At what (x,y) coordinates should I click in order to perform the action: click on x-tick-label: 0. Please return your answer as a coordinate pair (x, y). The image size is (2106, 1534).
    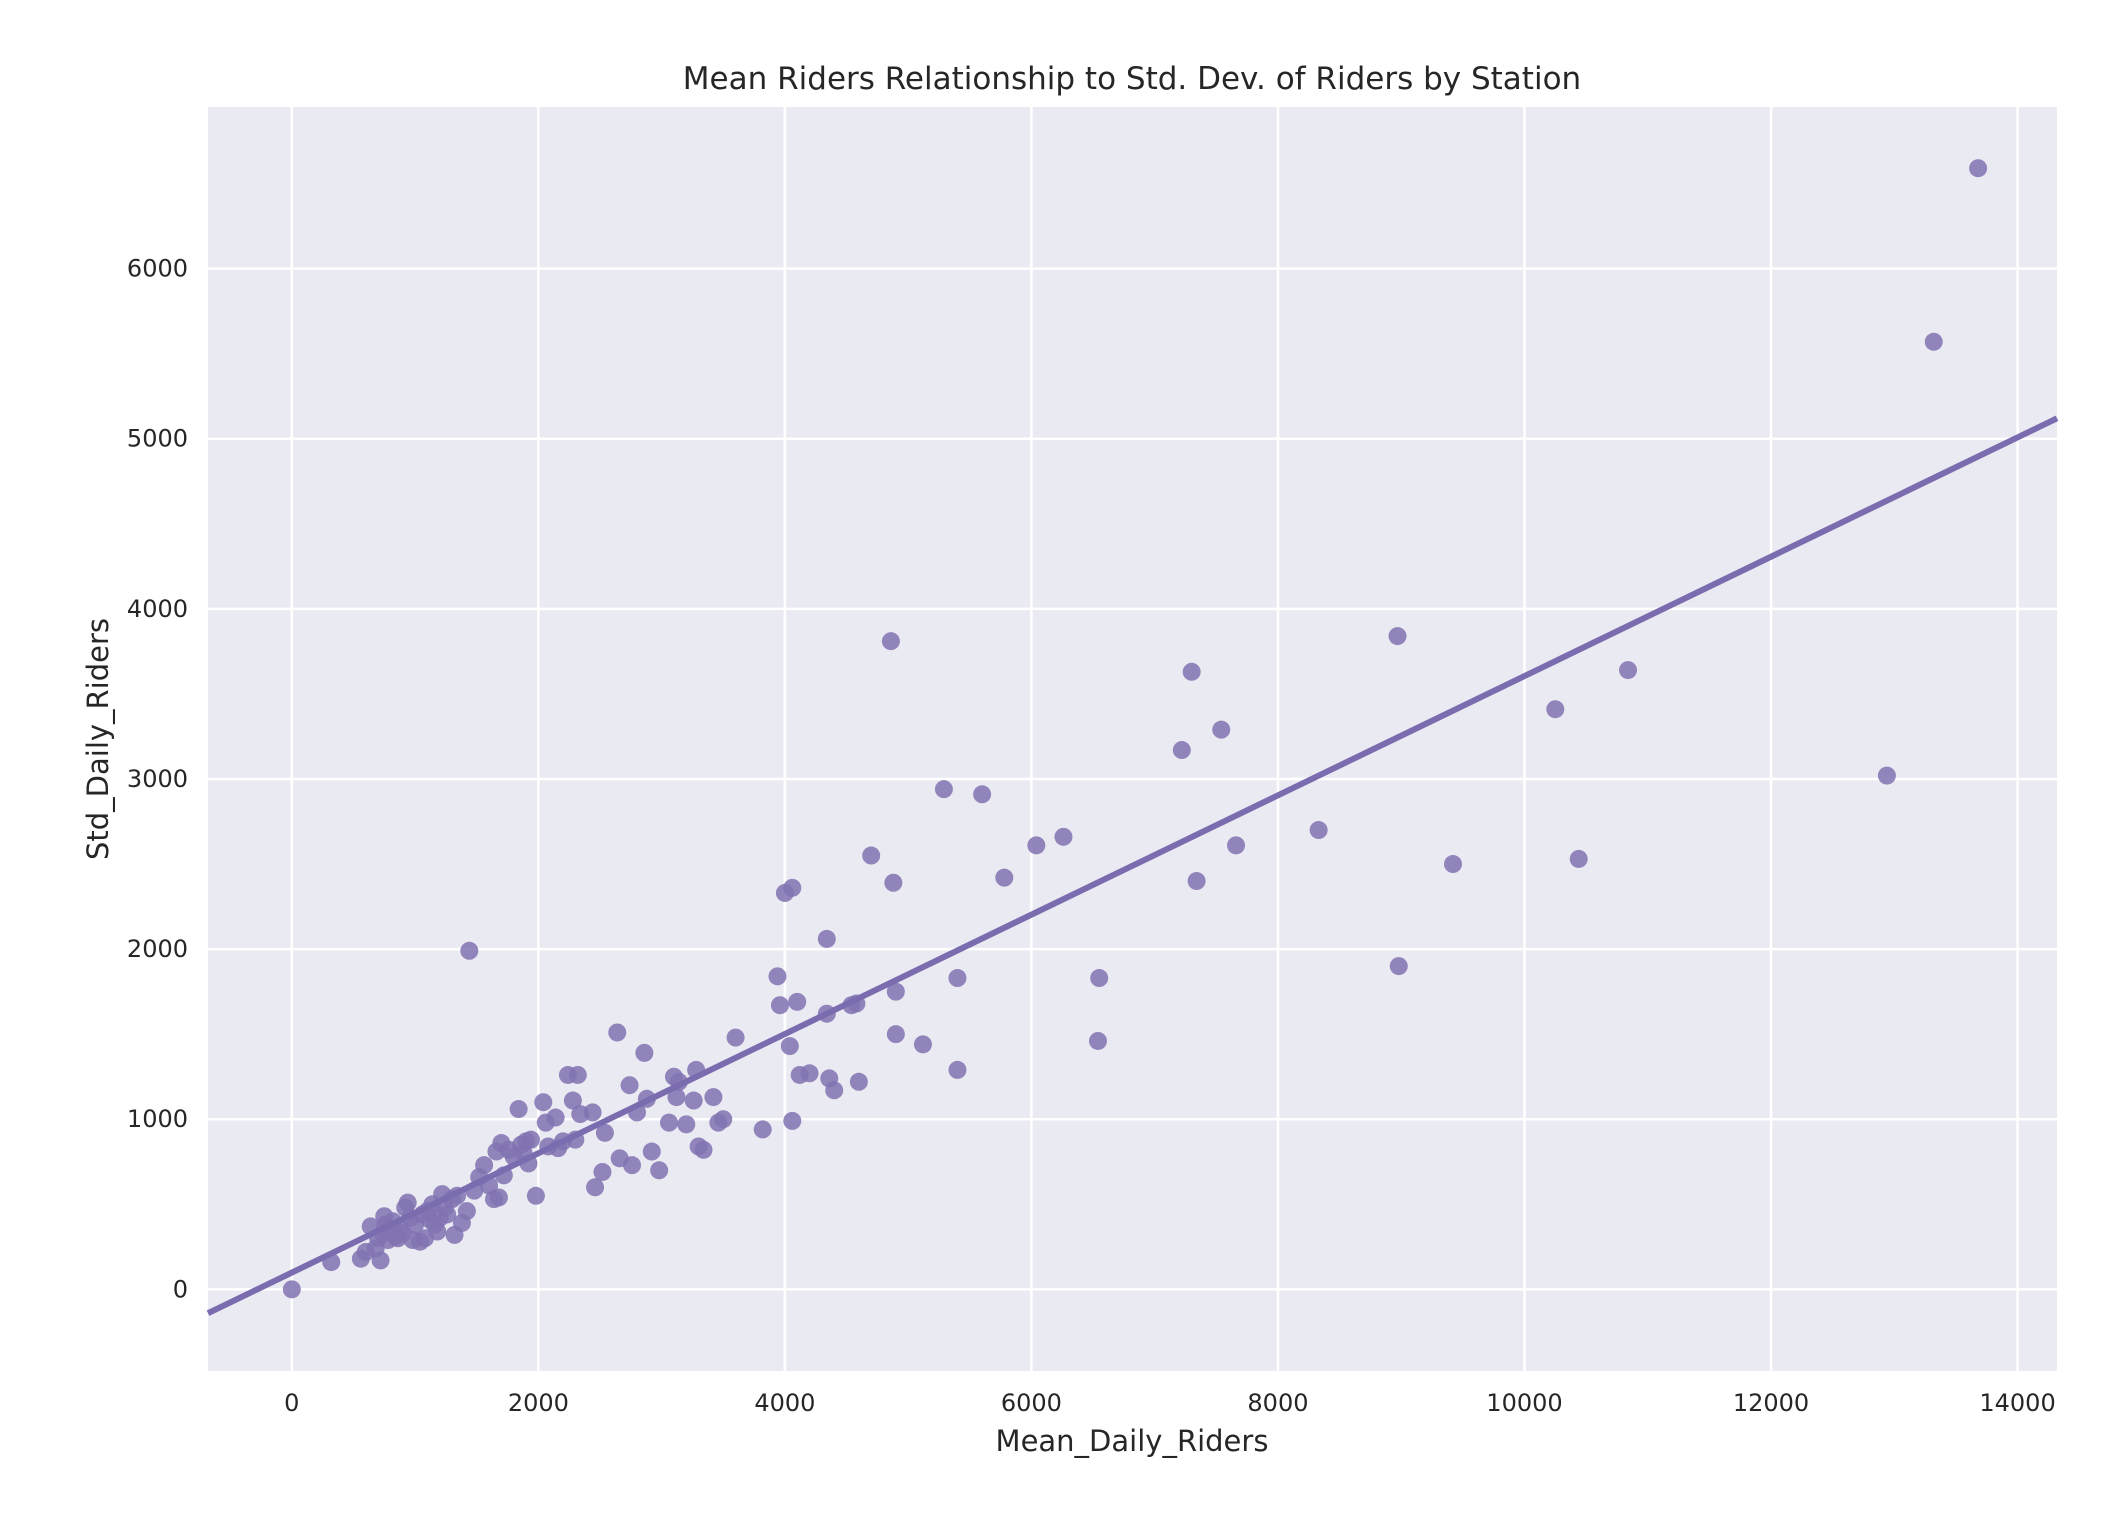
    Looking at the image, I should click on (291, 1403).